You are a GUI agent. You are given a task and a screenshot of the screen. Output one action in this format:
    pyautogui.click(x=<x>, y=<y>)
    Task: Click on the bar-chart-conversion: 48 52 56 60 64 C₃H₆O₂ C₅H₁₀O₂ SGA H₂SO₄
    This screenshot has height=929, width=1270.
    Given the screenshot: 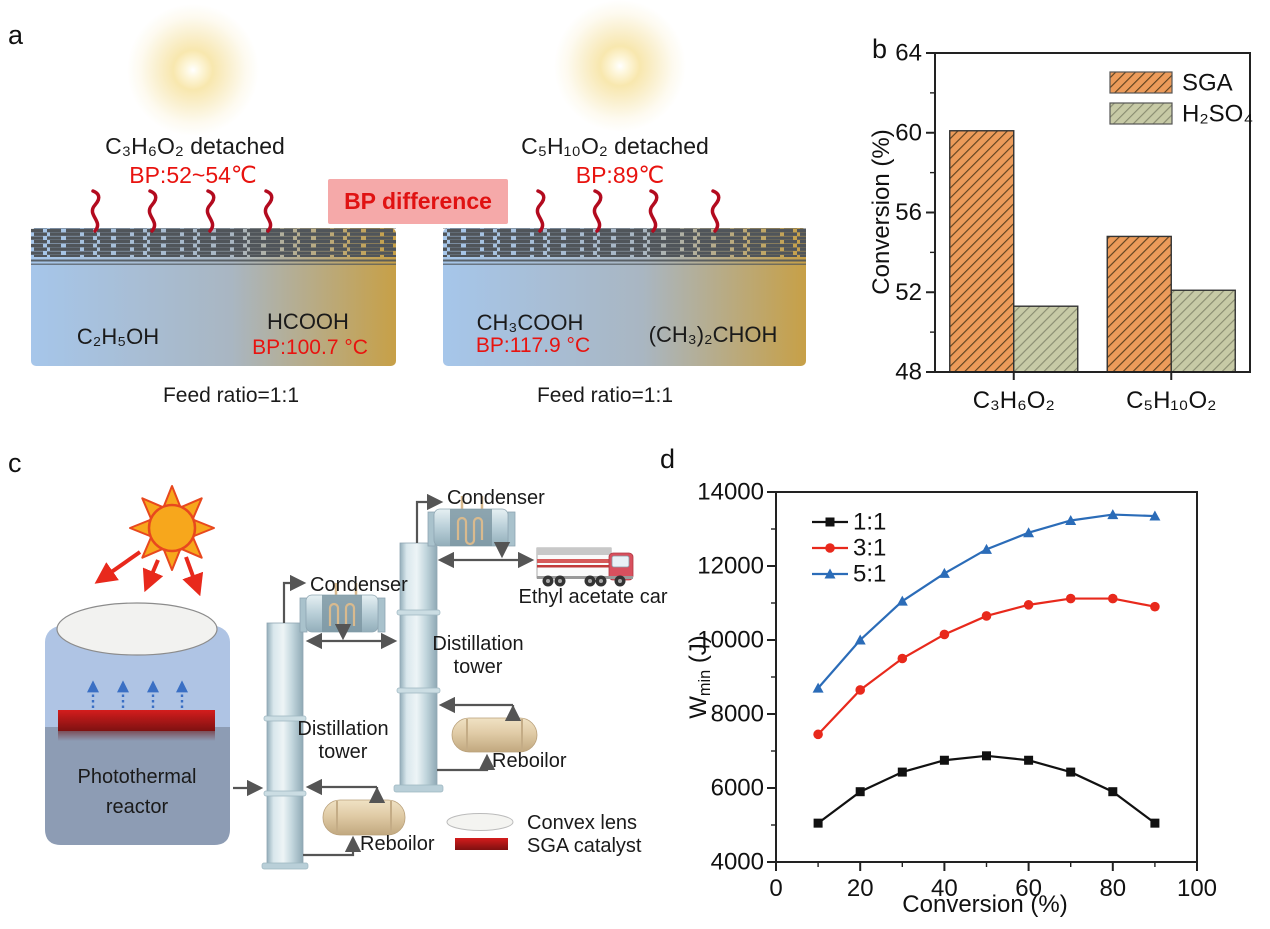 What is the action you would take?
    pyautogui.click(x=1074, y=227)
    